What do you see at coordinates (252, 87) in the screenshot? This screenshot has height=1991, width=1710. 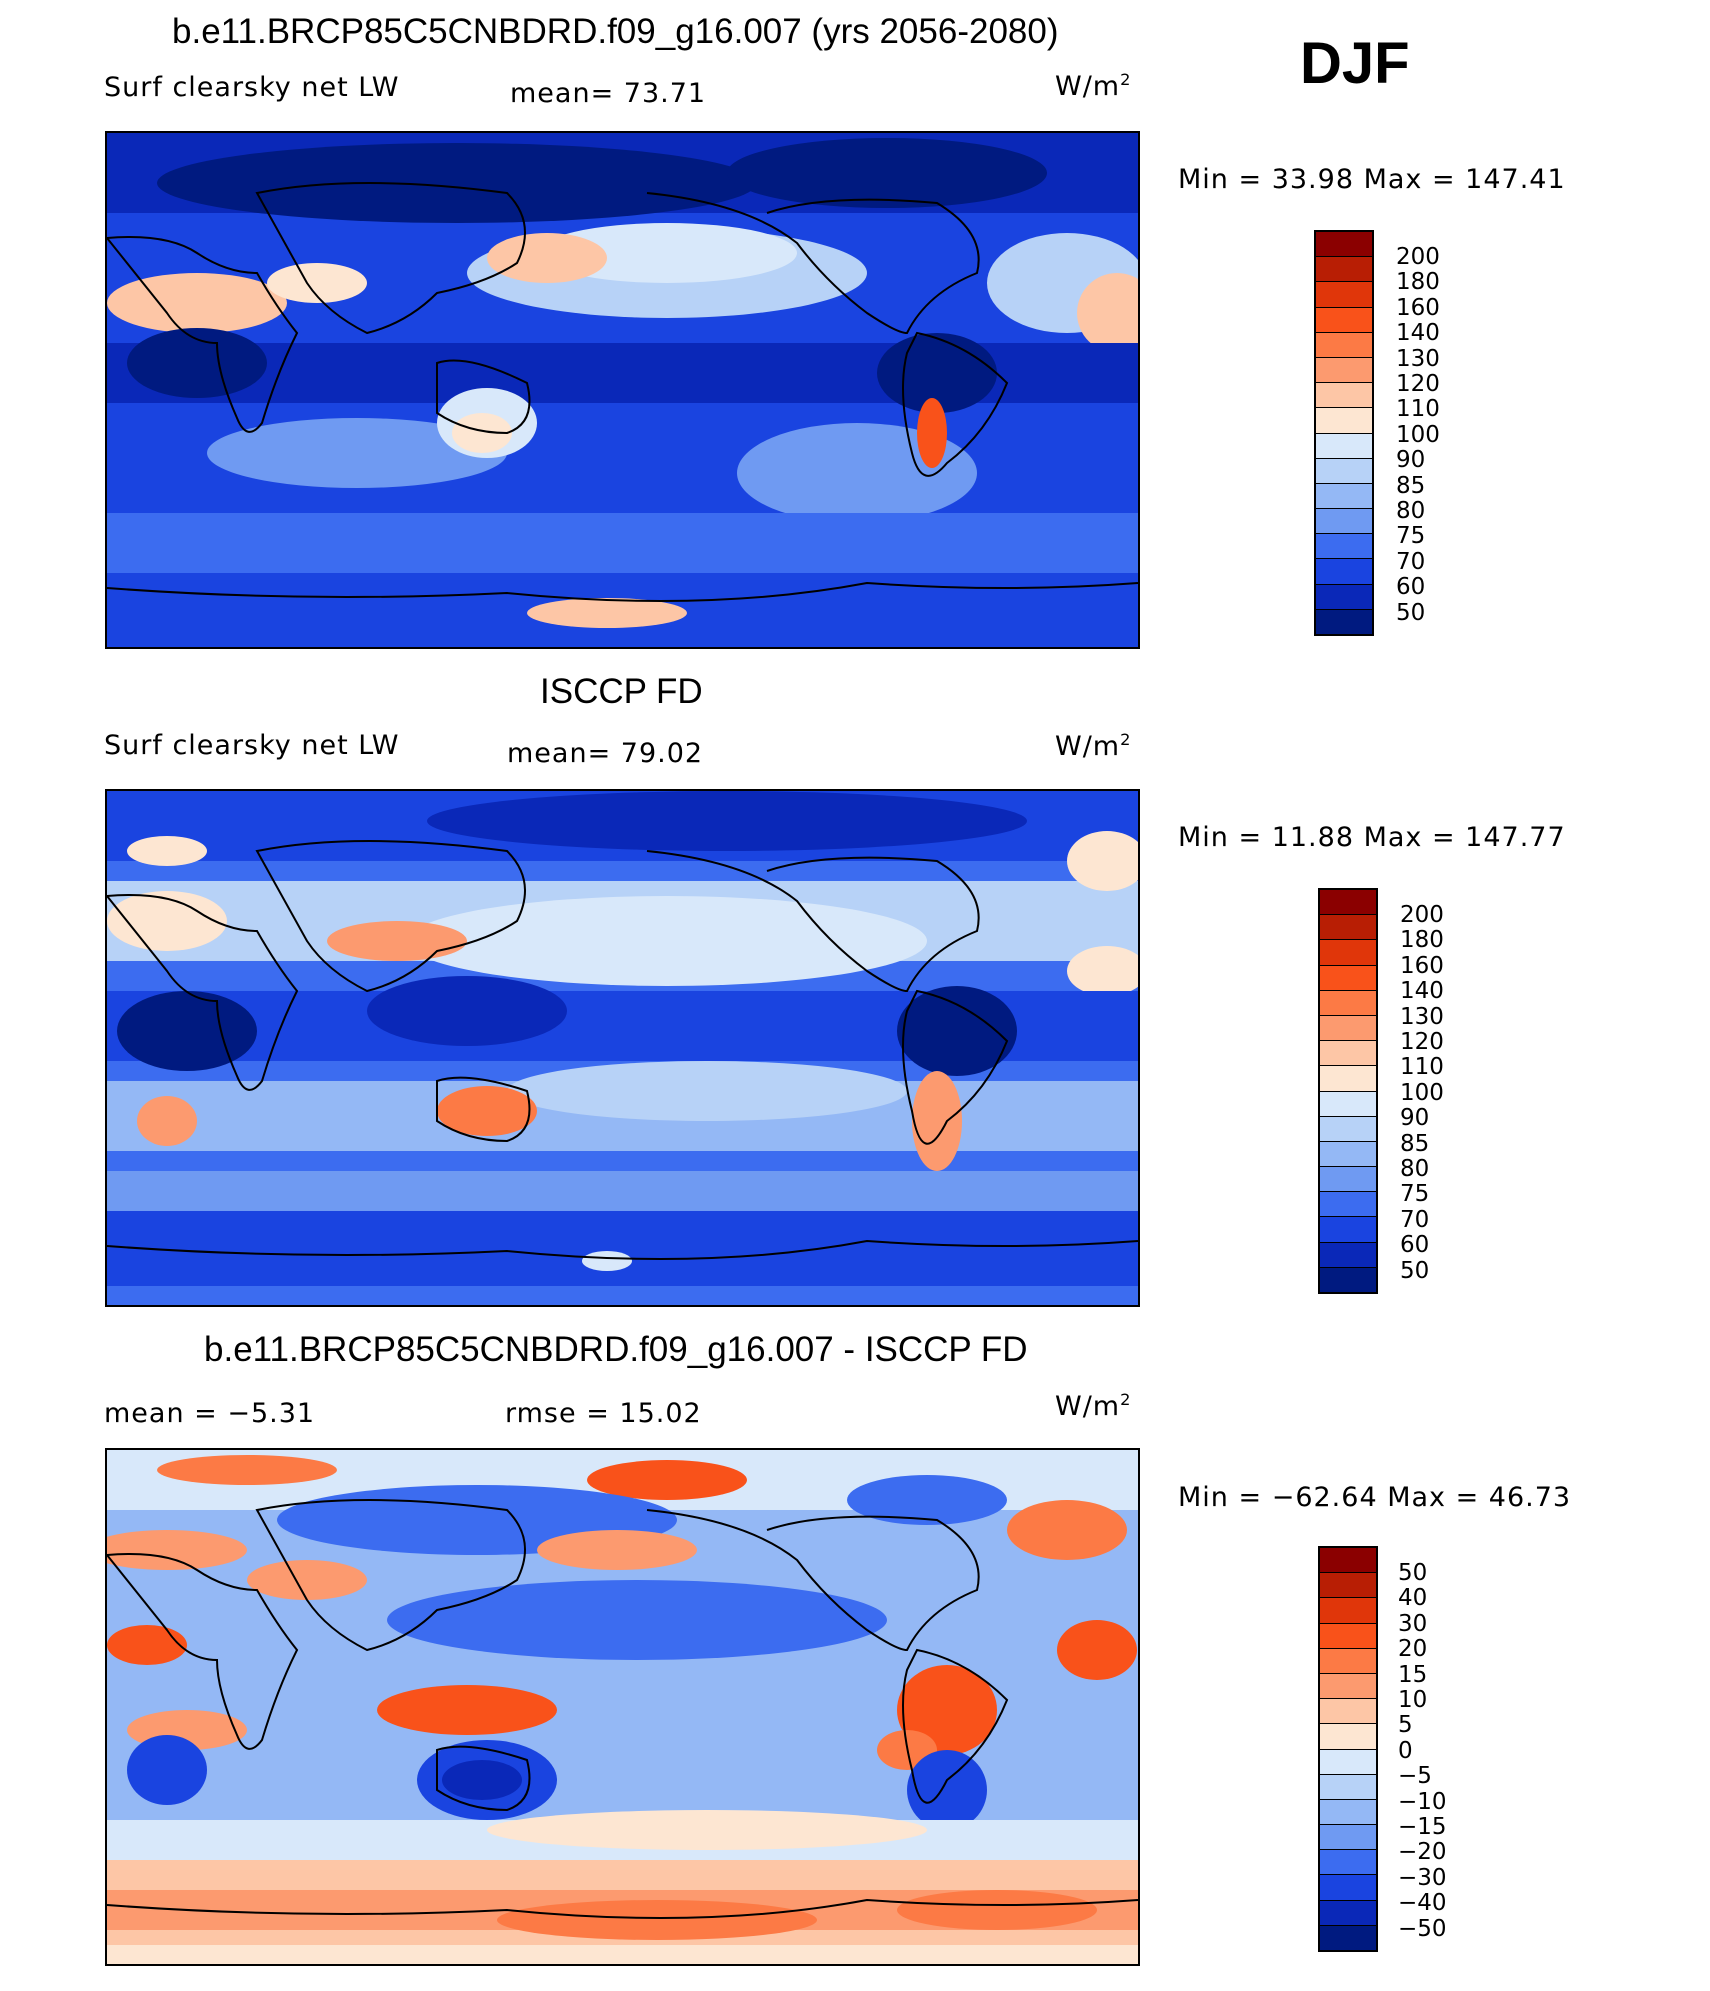 I see `panel-model-variable: Surf clearsky net LW` at bounding box center [252, 87].